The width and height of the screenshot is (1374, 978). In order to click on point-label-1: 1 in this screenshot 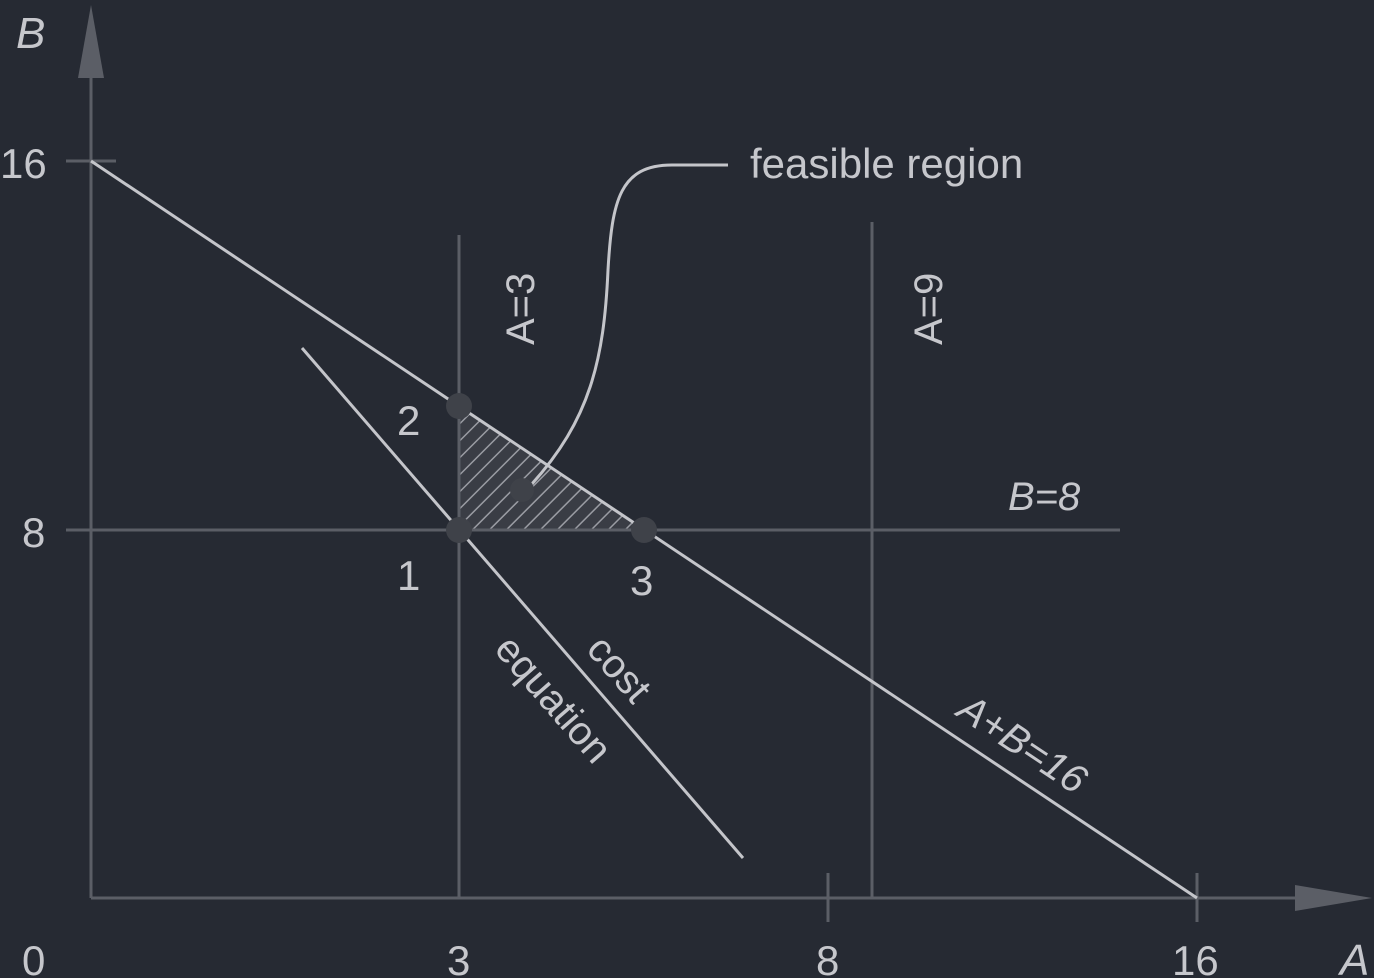, I will do `click(408, 575)`.